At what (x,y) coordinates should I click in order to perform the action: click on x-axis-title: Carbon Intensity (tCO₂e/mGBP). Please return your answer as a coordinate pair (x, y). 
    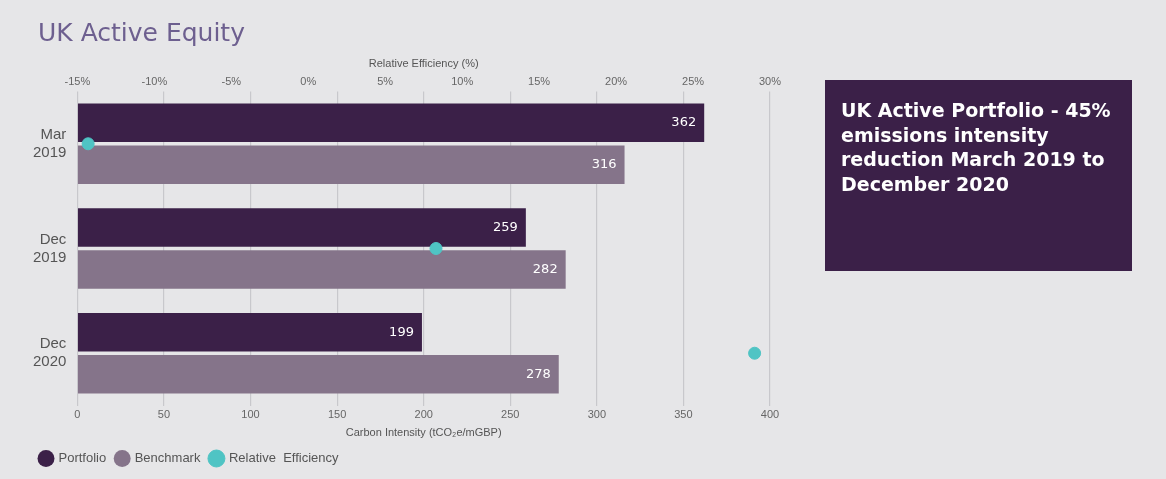
    Looking at the image, I should click on (423, 432).